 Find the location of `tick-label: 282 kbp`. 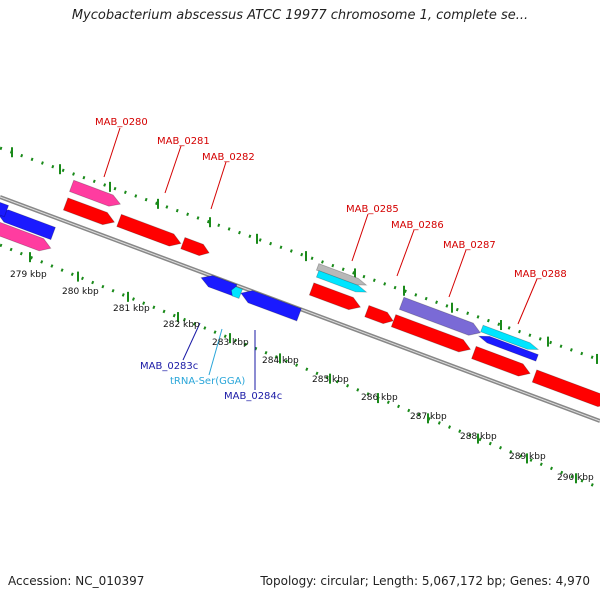

tick-label: 282 kbp is located at coordinates (181, 325).